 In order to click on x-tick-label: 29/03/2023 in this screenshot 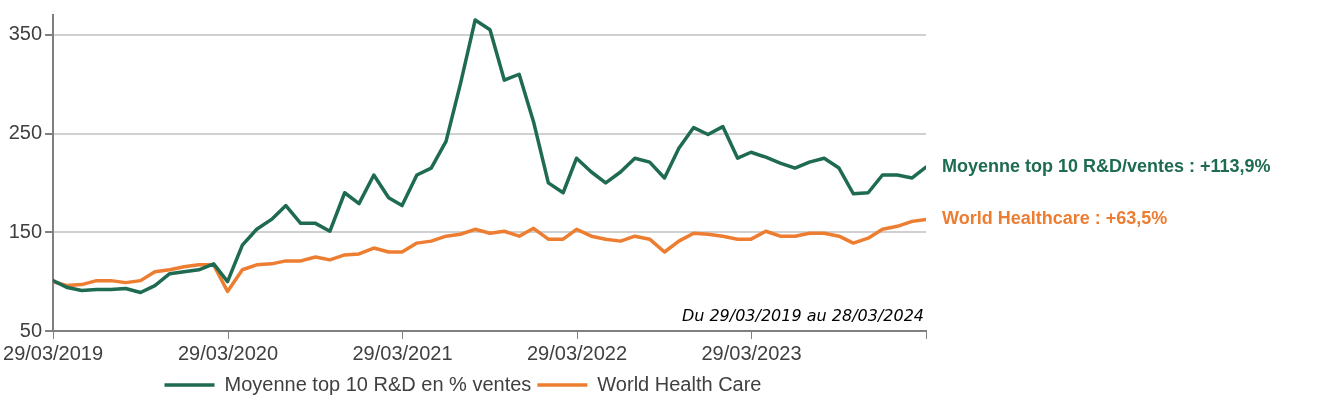, I will do `click(751, 352)`.